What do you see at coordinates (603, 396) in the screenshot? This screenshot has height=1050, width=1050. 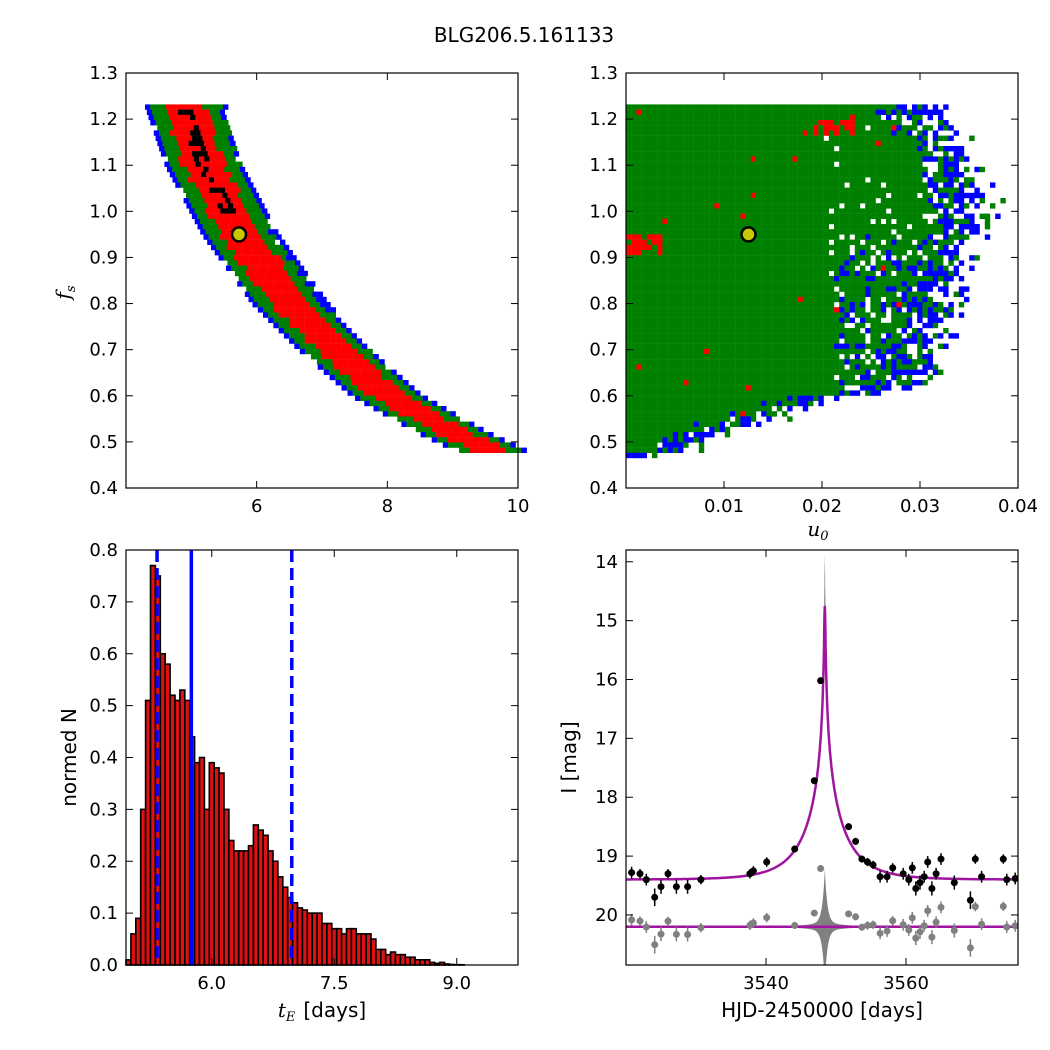 I see `y-tick-label: 0.6` at bounding box center [603, 396].